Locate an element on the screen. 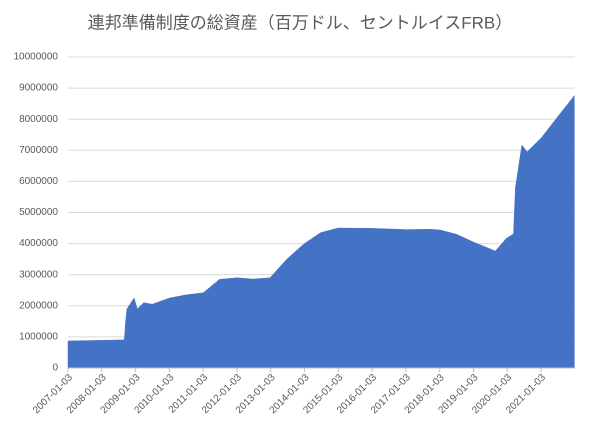 Image resolution: width=600 pixels, height=435 pixels. chart-title: 連邦準備制度の総資産（百万ドル、セントルイスFRB） is located at coordinates (300, 22).